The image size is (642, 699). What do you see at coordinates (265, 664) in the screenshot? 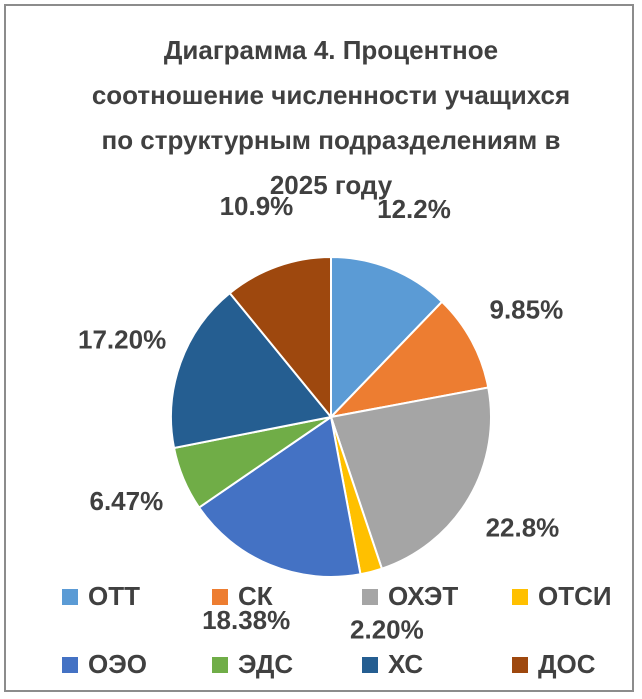
I see `legend-label: ЭДС` at bounding box center [265, 664].